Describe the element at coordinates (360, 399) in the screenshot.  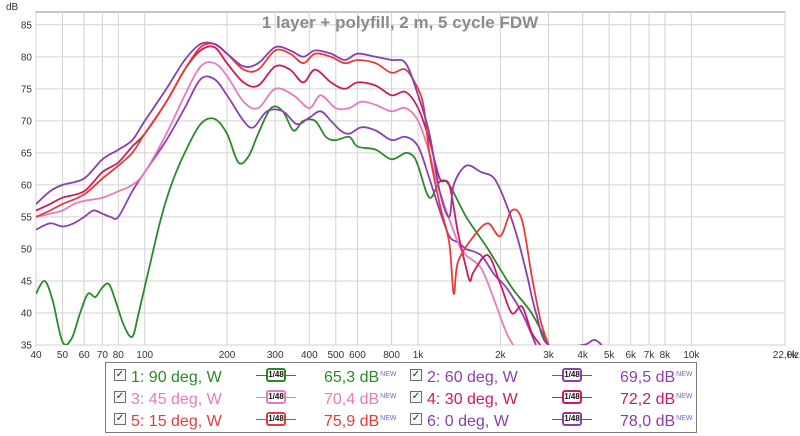
I see `legend-level-value: 70,4 dBNEW` at that location.